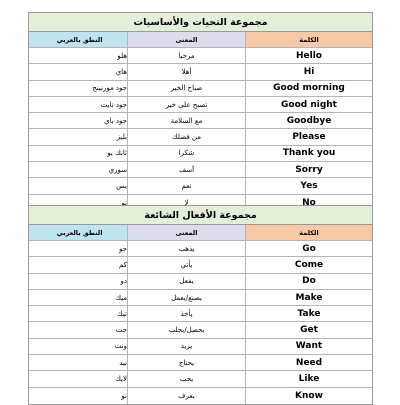 This screenshot has height=405, width=400. I want to click on meaning-cell: مع السلامة, so click(187, 121).